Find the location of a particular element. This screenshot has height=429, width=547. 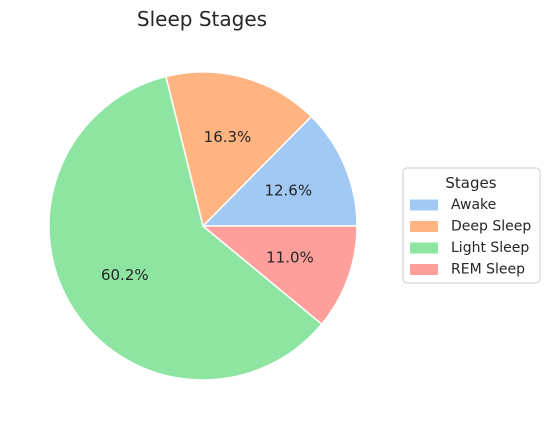

legend-swatch-awake is located at coordinates (424, 205).